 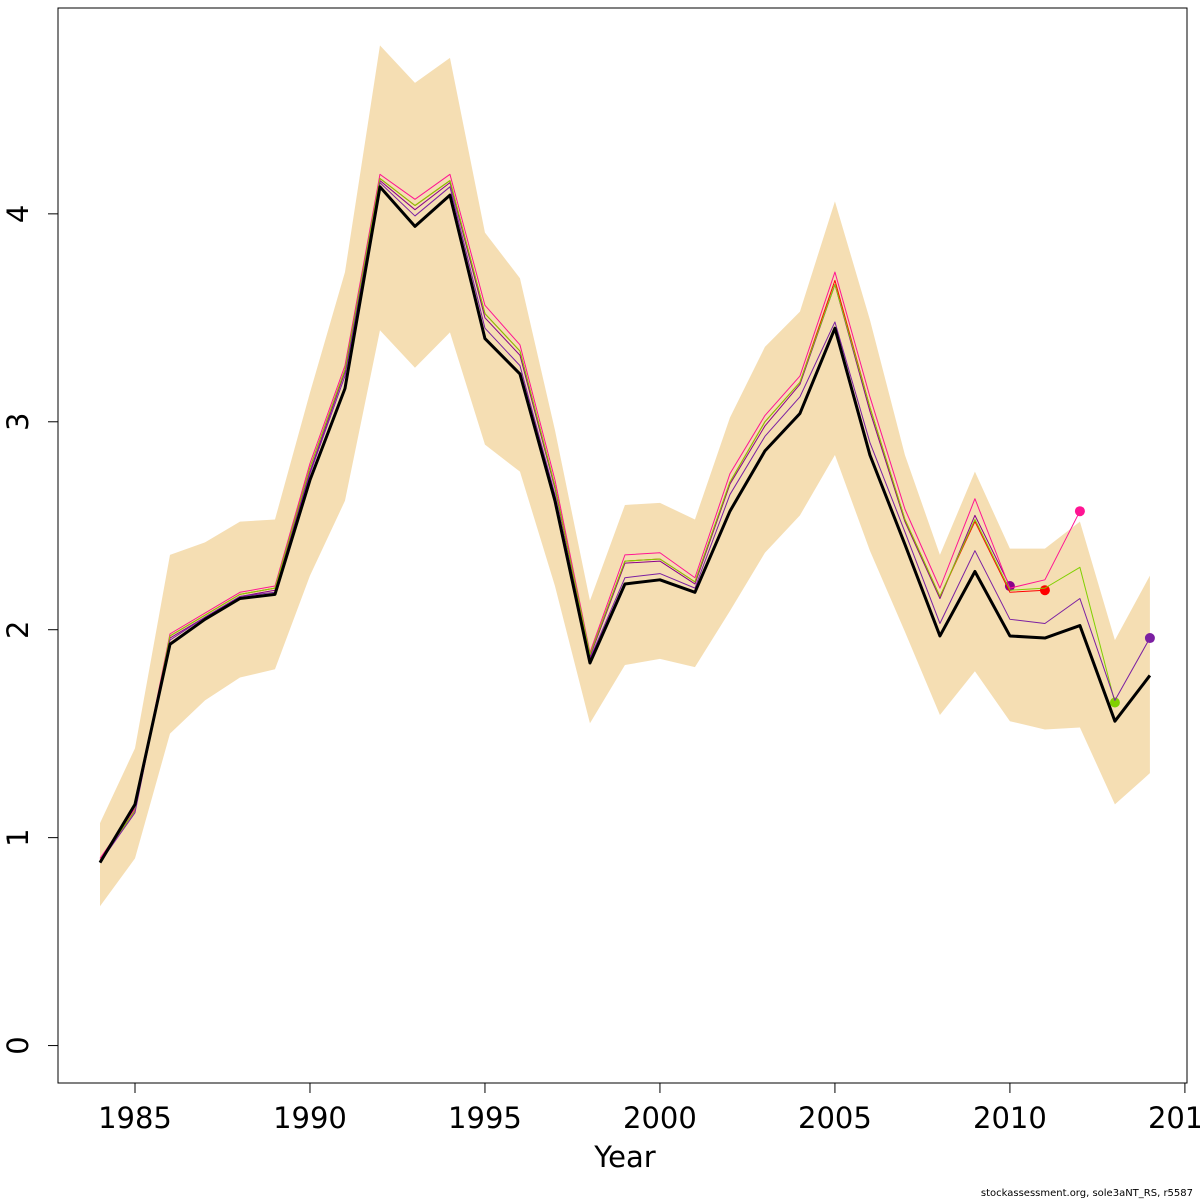 I want to click on y-tick-label: 2, so click(x=18, y=629).